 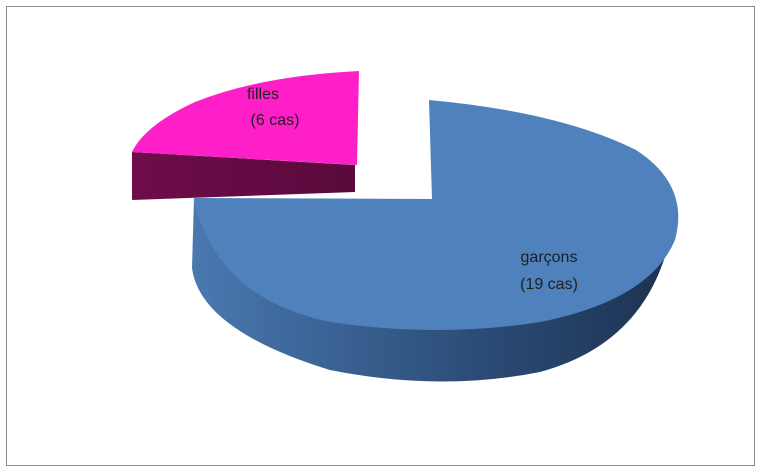 I want to click on slice-filles, so click(x=245, y=135).